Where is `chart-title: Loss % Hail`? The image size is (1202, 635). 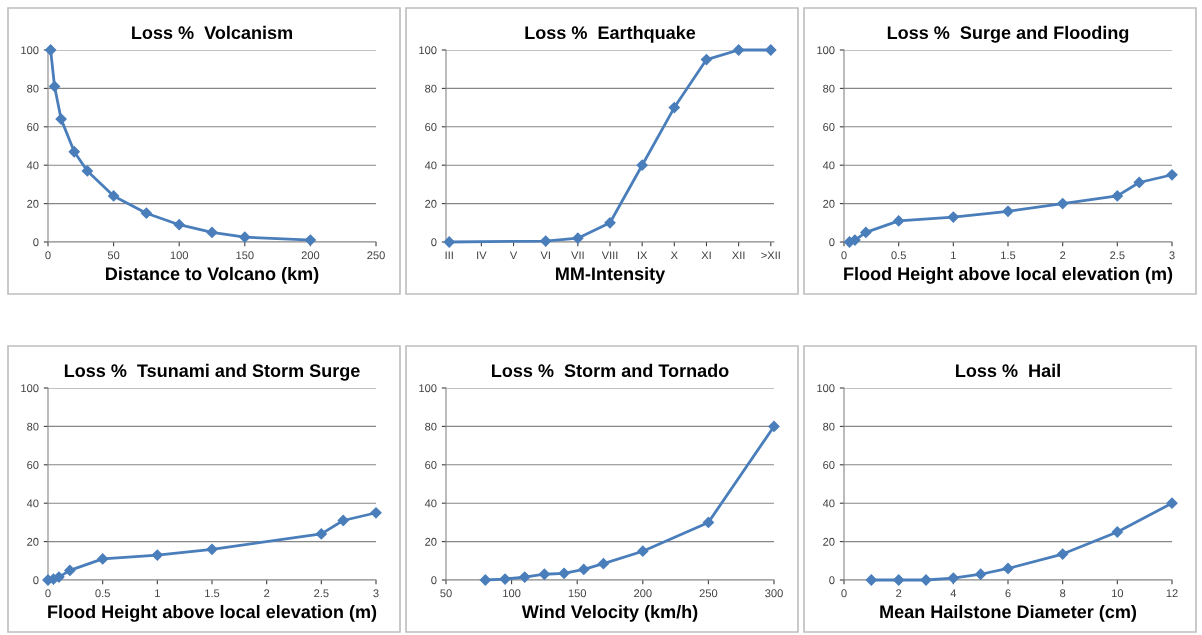
chart-title: Loss % Hail is located at coordinates (1008, 370).